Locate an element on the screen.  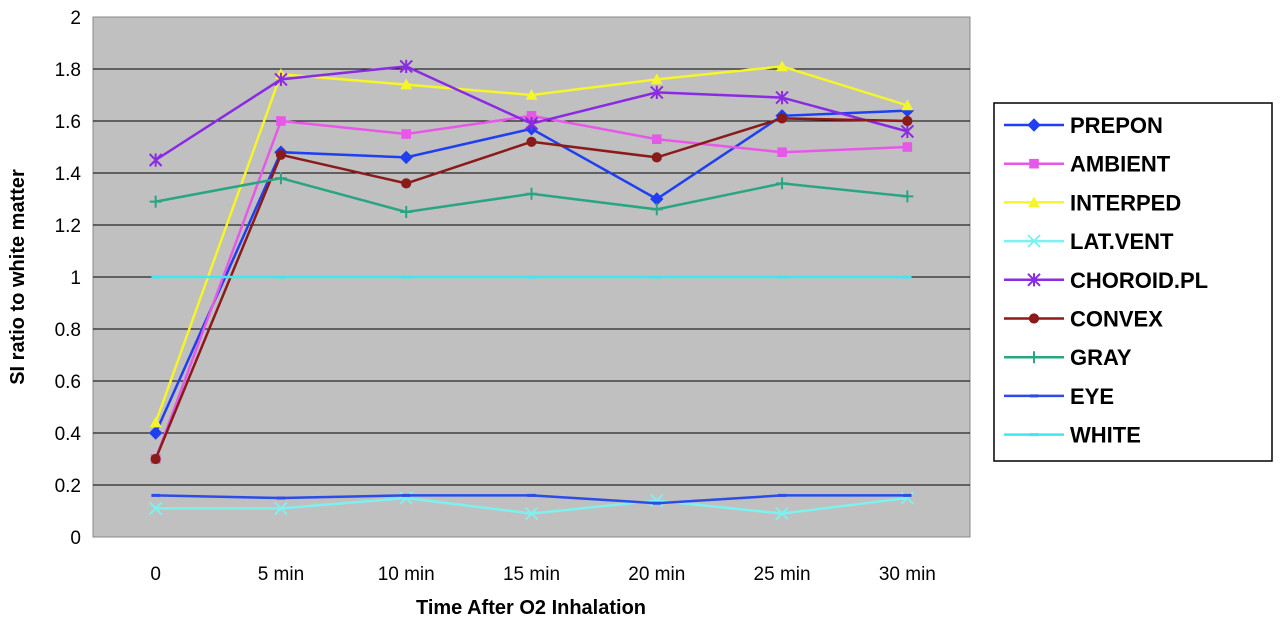
series-gray is located at coordinates (531, 195).